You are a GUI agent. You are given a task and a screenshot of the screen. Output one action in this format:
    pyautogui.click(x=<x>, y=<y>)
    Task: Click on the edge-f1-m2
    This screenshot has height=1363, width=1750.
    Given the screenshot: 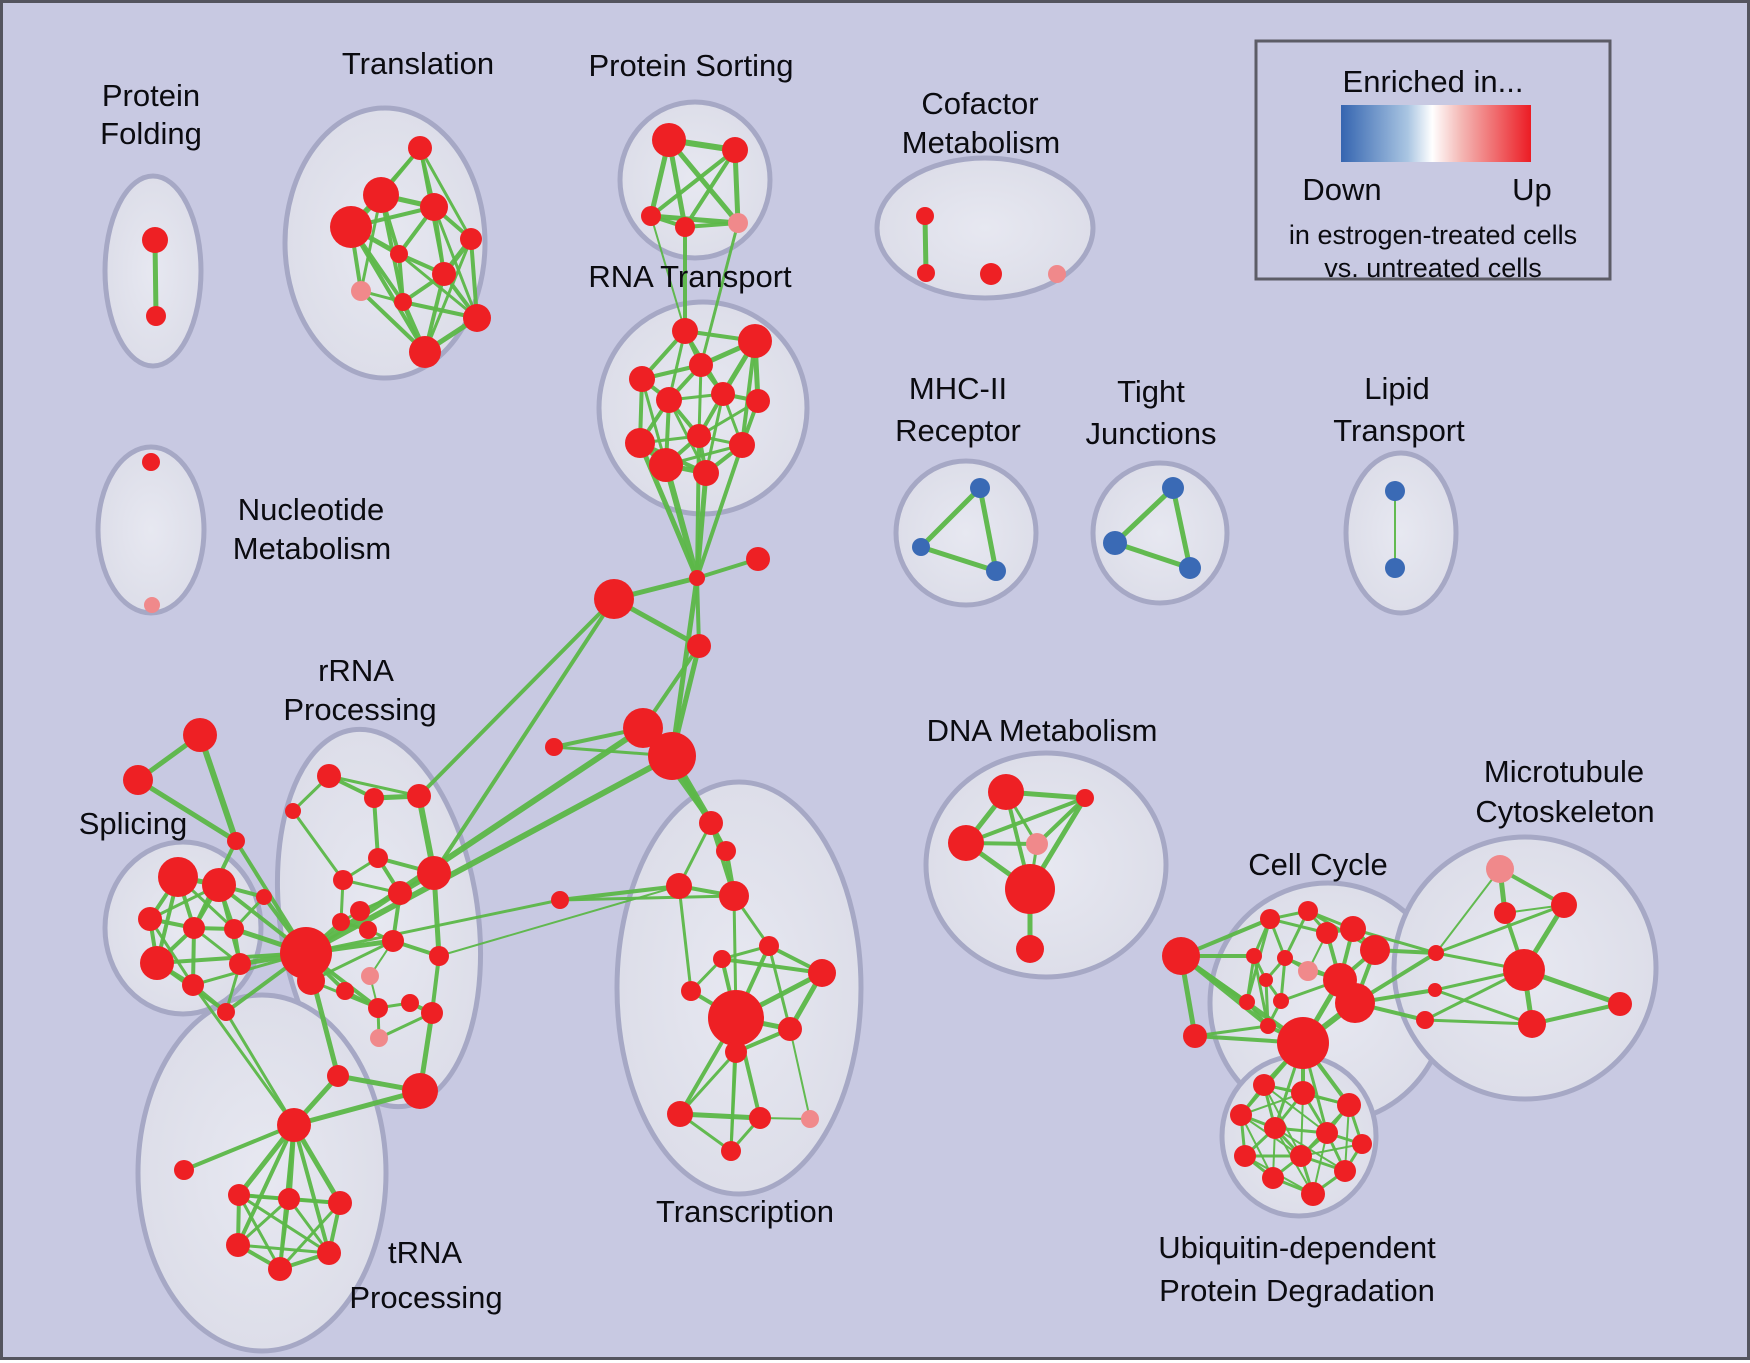 What is the action you would take?
    pyautogui.click(x=1500, y=929)
    